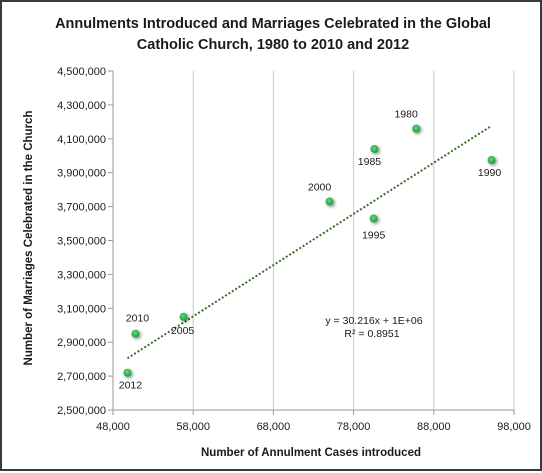  What do you see at coordinates (81, 72) in the screenshot?
I see `y-tick-label: 4,500,000` at bounding box center [81, 72].